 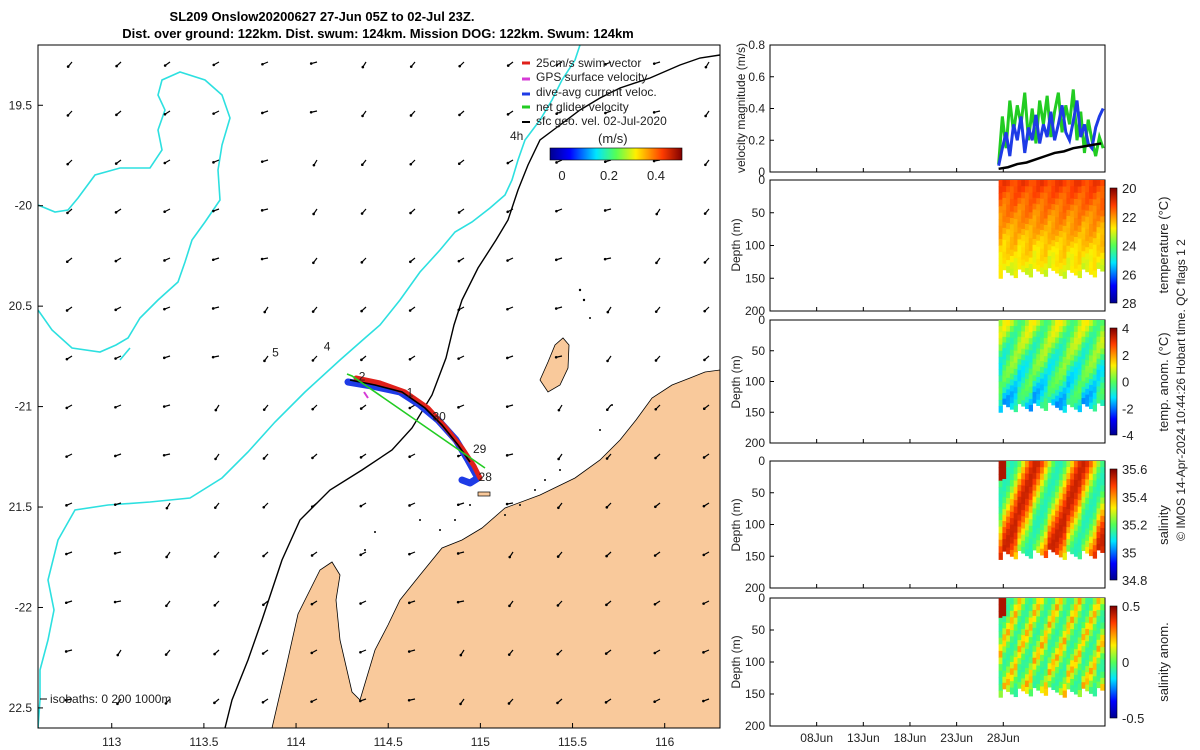 I want to click on map-ytick-label: 22.5, so click(x=21, y=708).